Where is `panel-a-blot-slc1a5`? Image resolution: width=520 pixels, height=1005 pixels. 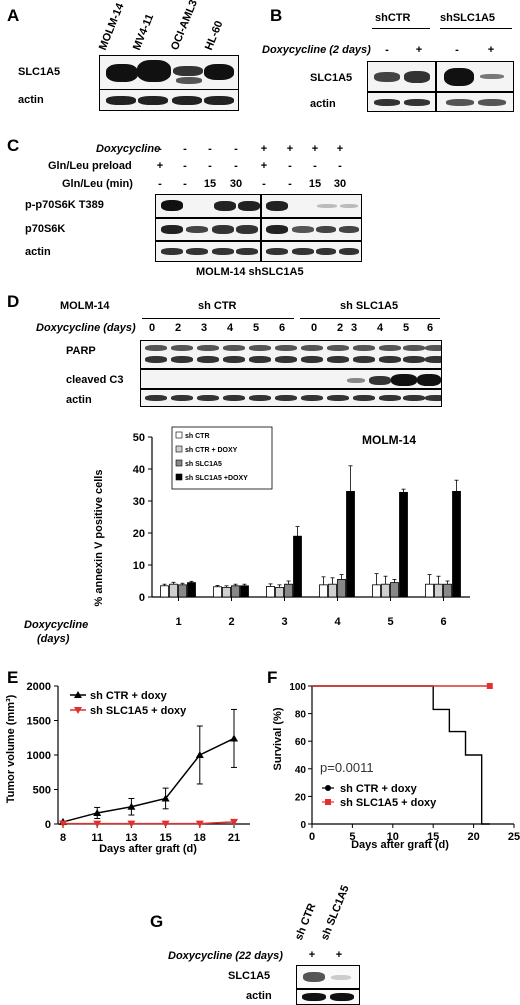 panel-a-blot-slc1a5 is located at coordinates (169, 72).